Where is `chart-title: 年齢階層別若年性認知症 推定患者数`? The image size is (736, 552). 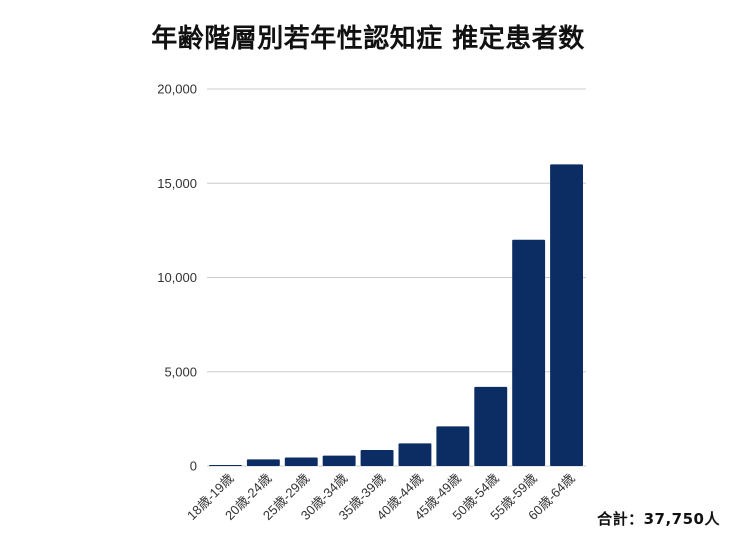 chart-title: 年齢階層別若年性認知症 推定患者数 is located at coordinates (368, 39).